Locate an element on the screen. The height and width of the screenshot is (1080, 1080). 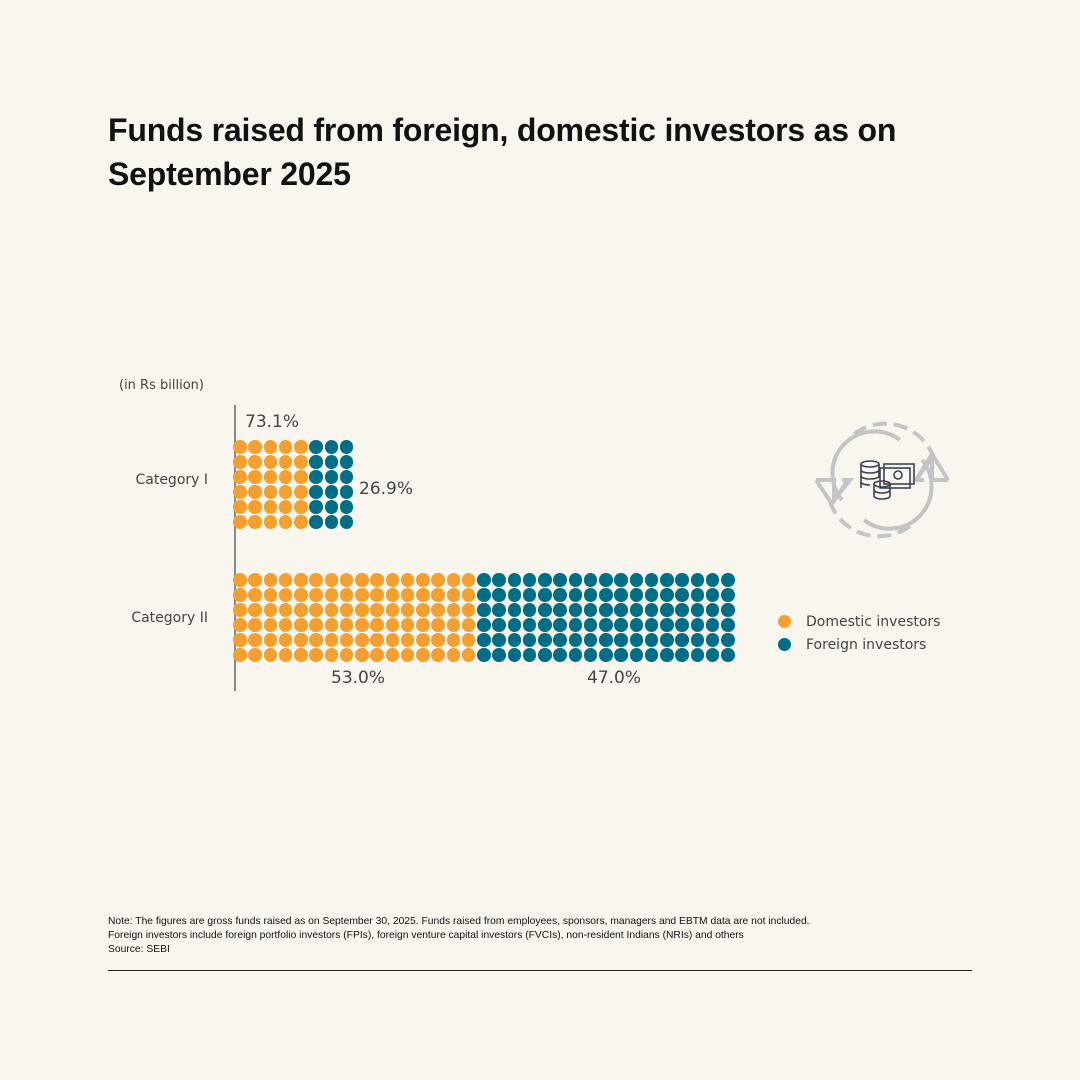
cat1-domestic-pct: 73.1% is located at coordinates (272, 422).